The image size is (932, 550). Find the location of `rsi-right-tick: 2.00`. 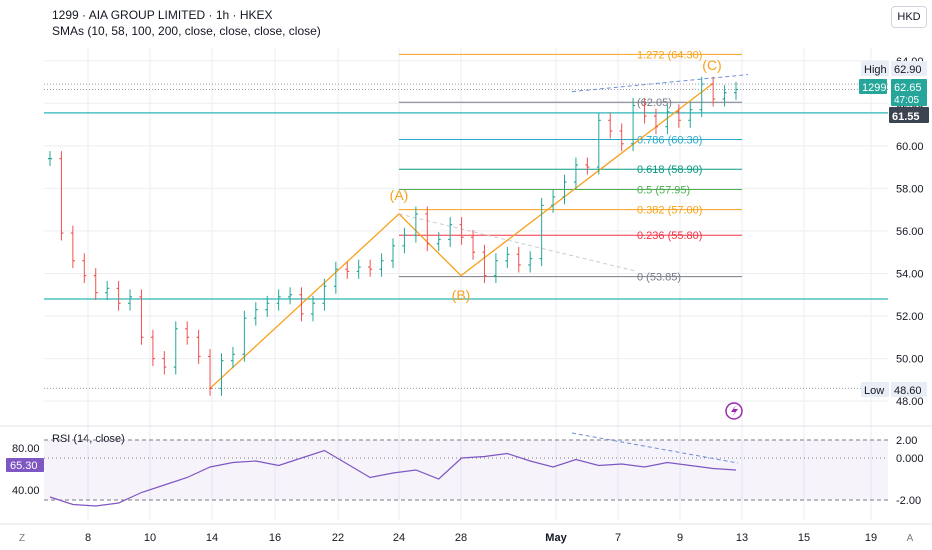

rsi-right-tick: 2.00 is located at coordinates (906, 441).